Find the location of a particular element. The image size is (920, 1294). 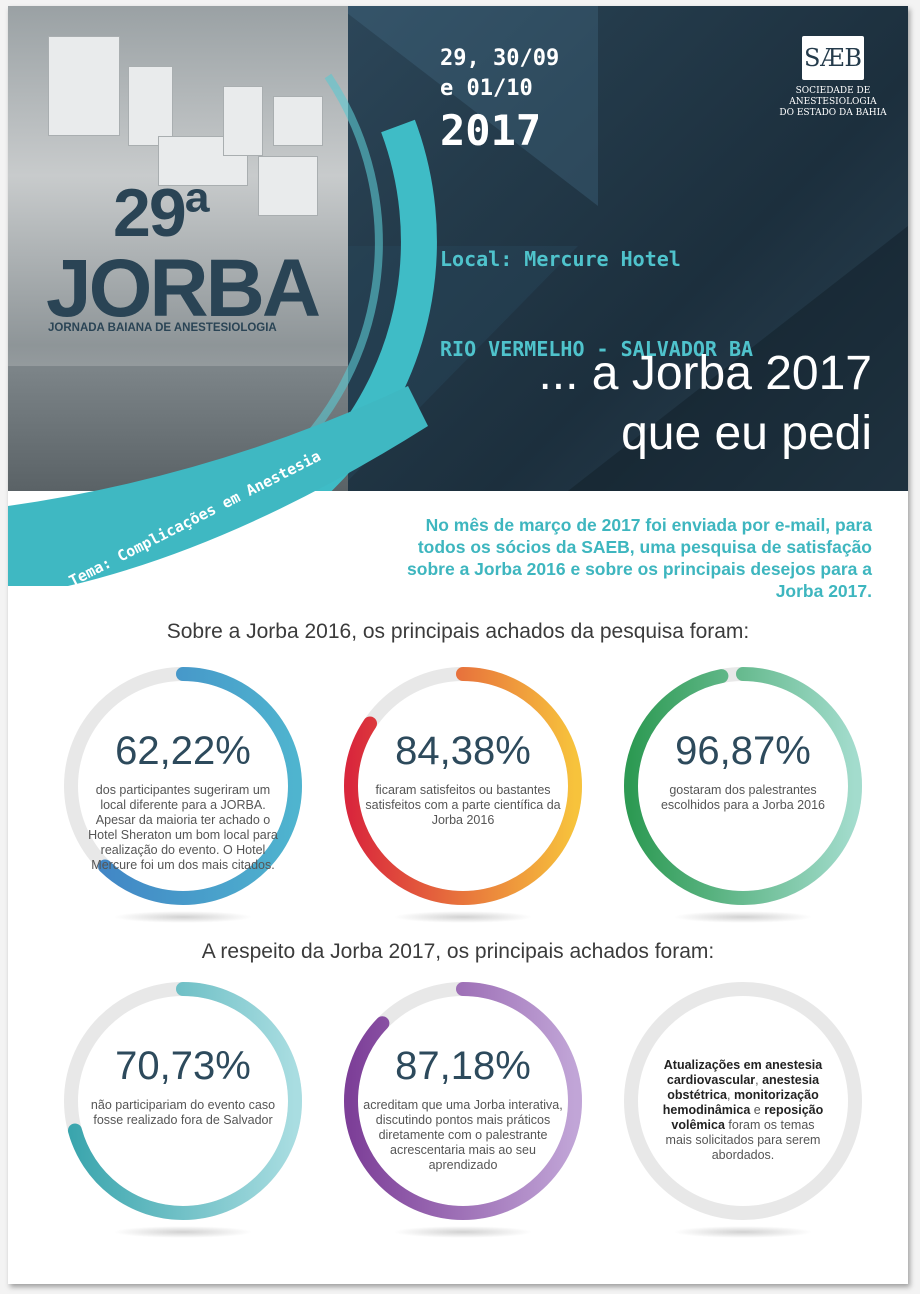

slogan-line-2: que eu pedi is located at coordinates (746, 433).